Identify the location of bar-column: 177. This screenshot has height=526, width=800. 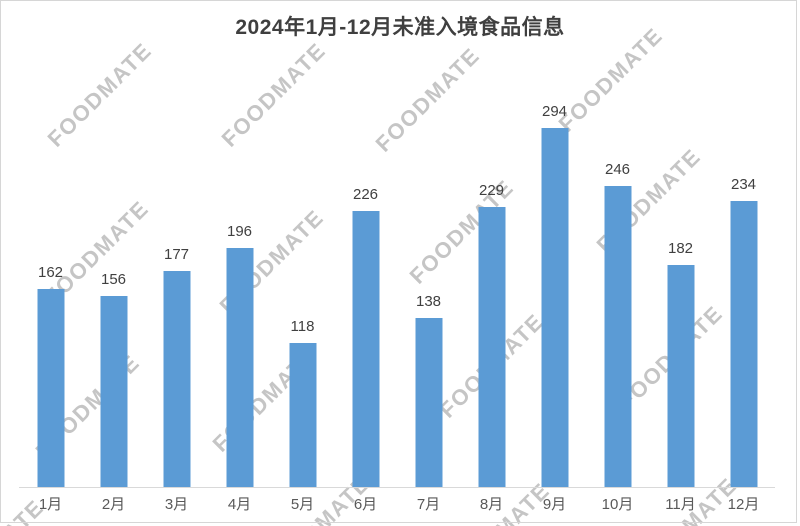
(176, 291).